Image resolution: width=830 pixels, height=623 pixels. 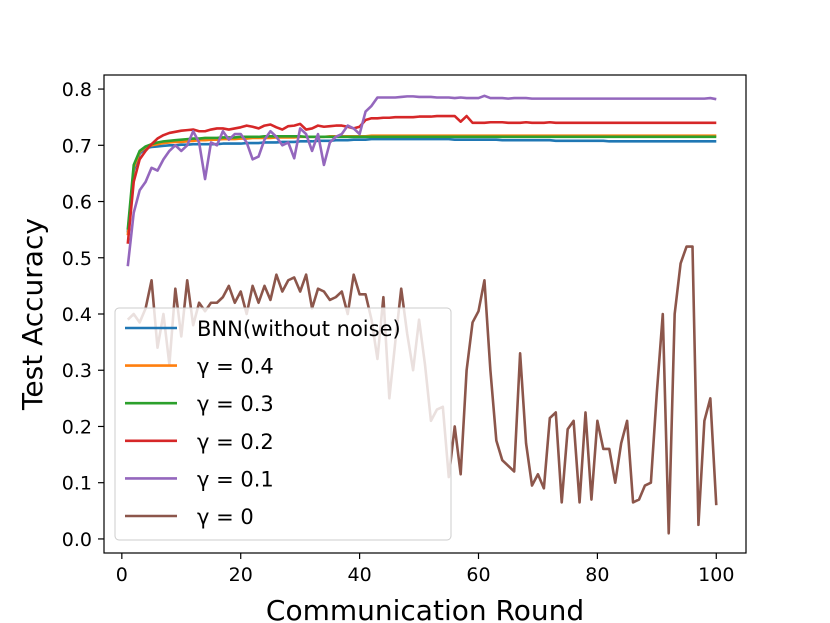 I want to click on y-tick-label: 0.3, so click(x=77, y=371).